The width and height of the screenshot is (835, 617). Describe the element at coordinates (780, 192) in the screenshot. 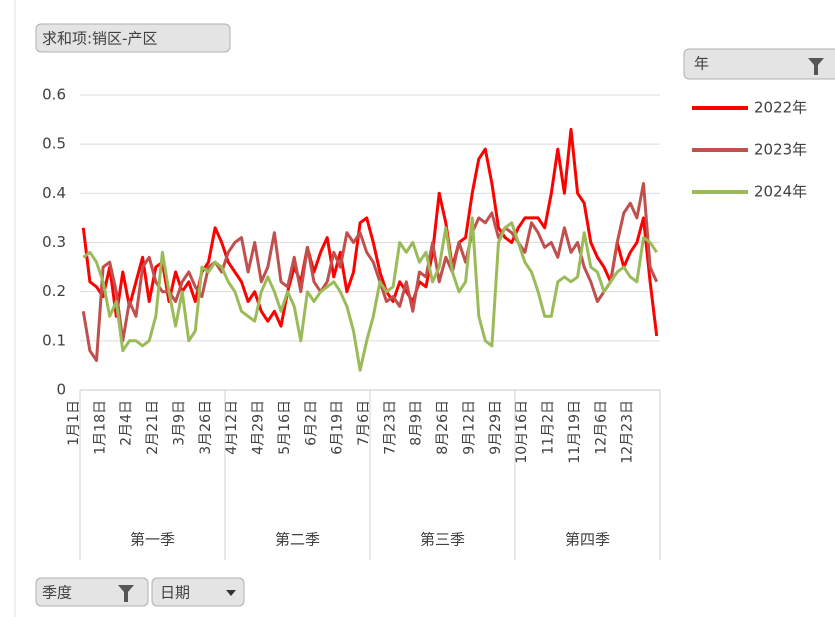

I see `legend-label: 2024年` at that location.